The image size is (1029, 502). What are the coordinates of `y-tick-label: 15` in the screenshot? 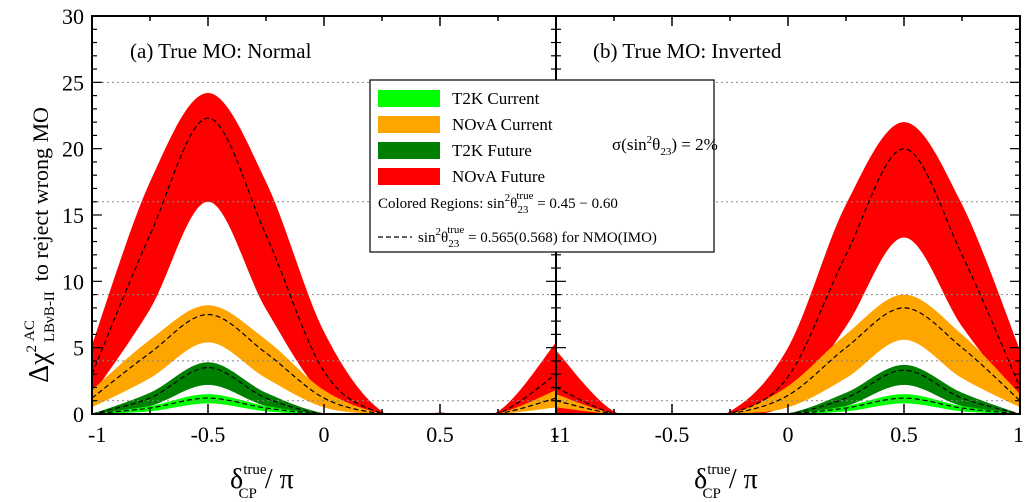 It's located at (73, 215).